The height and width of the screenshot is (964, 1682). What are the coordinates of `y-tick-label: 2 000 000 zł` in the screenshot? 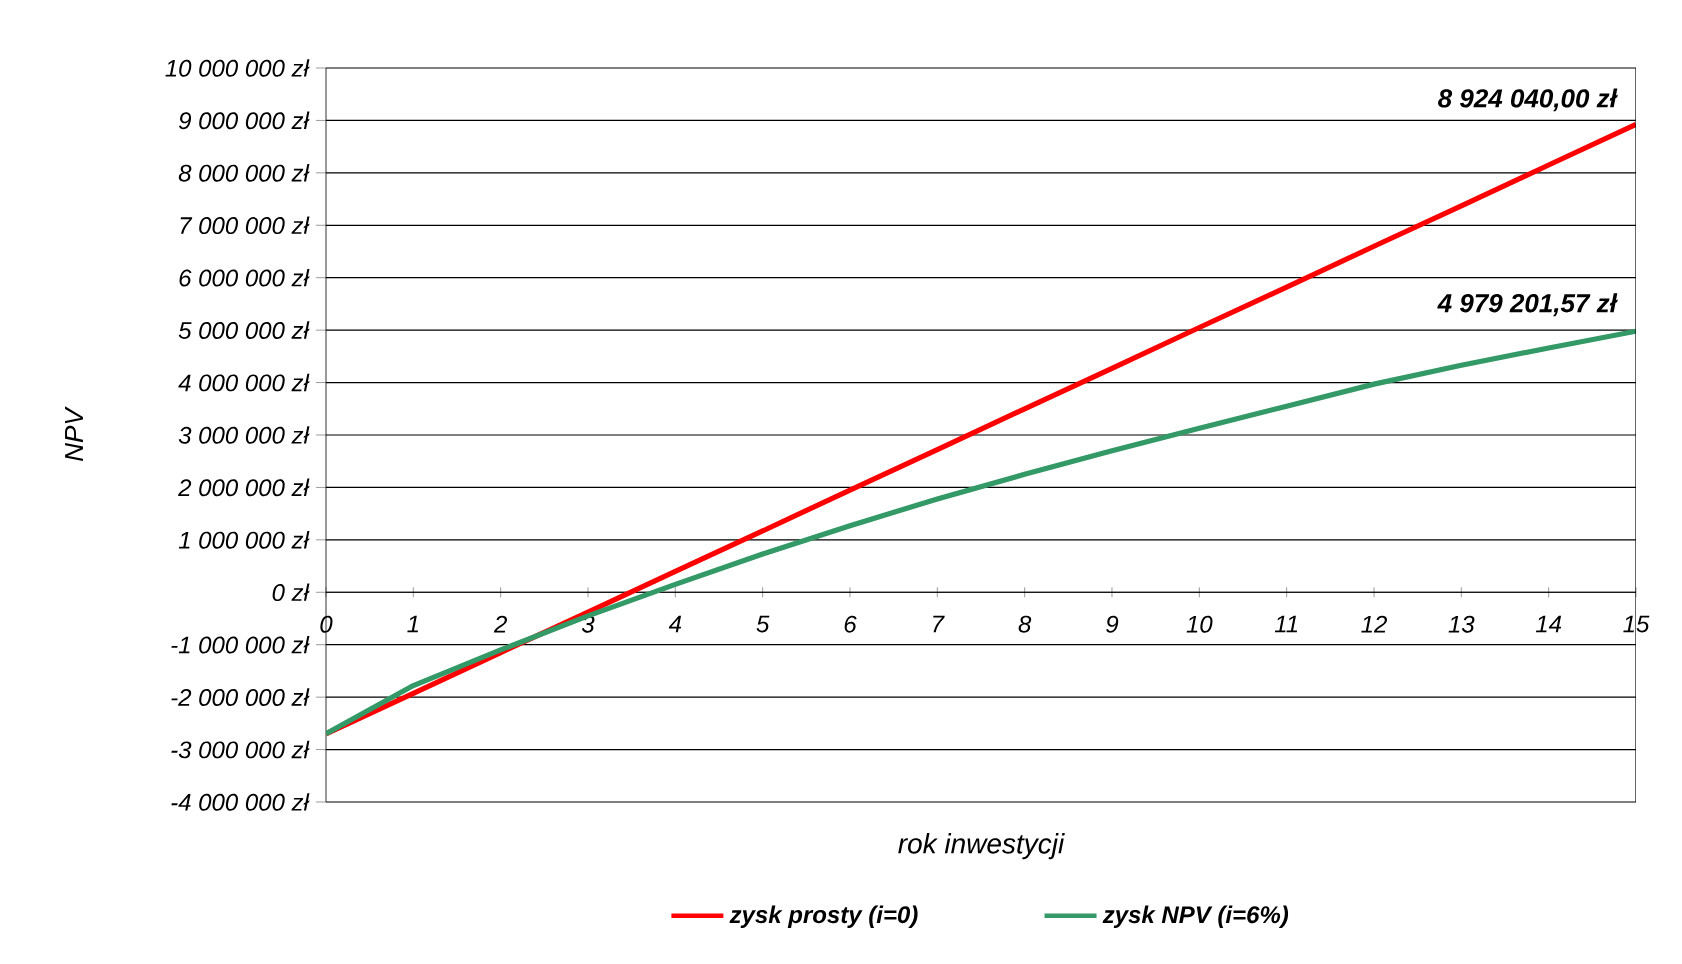 It's located at (244, 487).